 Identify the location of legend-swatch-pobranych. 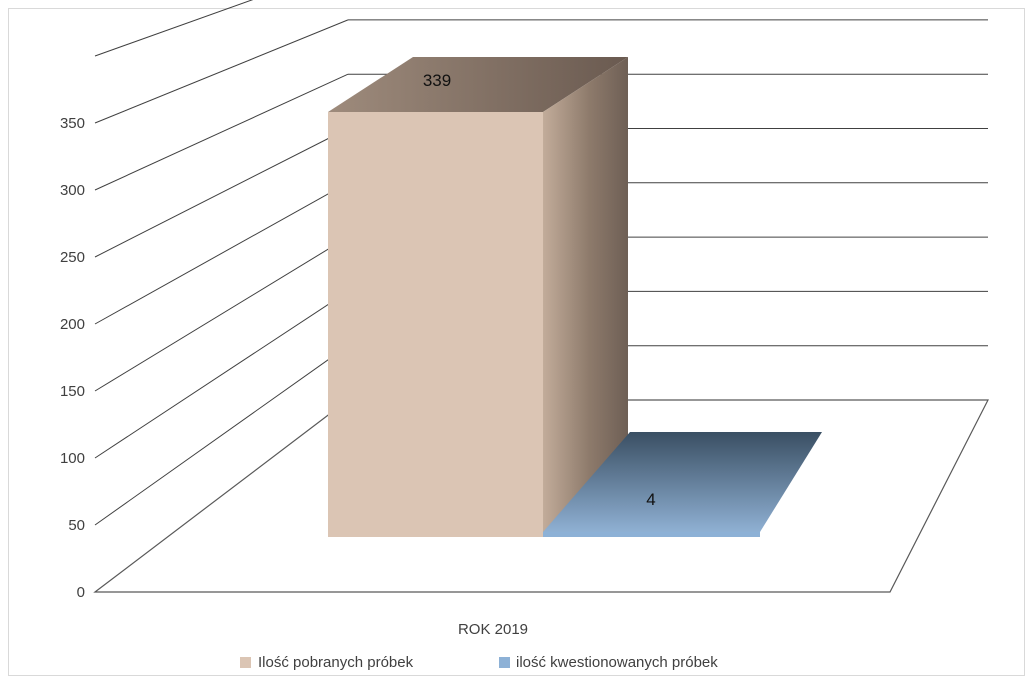
(245, 662).